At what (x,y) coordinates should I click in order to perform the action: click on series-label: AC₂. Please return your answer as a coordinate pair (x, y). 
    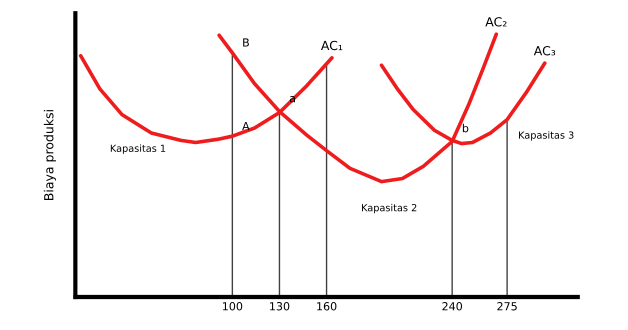
    Looking at the image, I should click on (496, 22).